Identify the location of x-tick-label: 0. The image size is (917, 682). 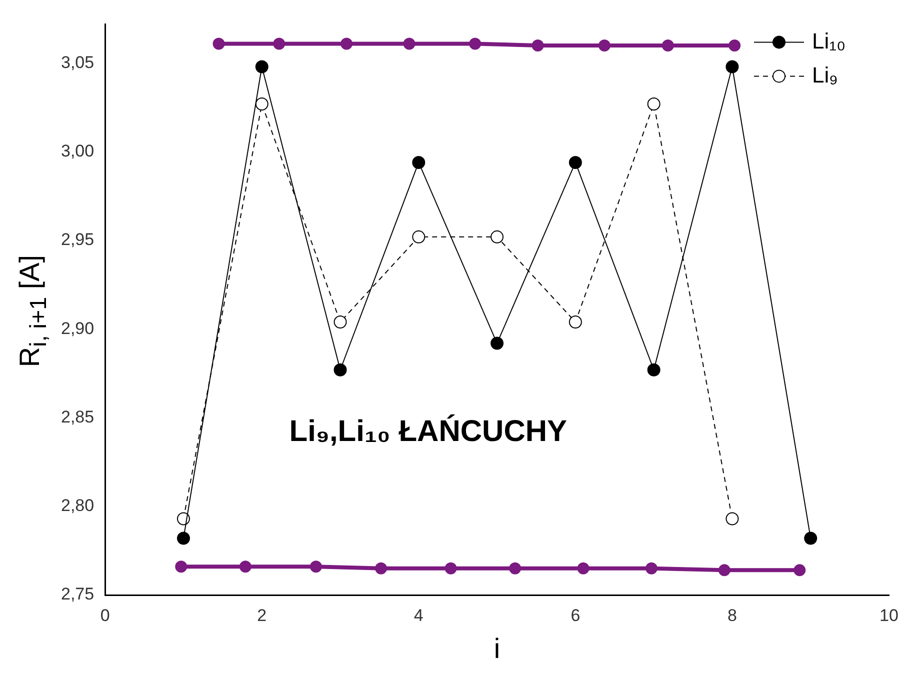
(105, 614).